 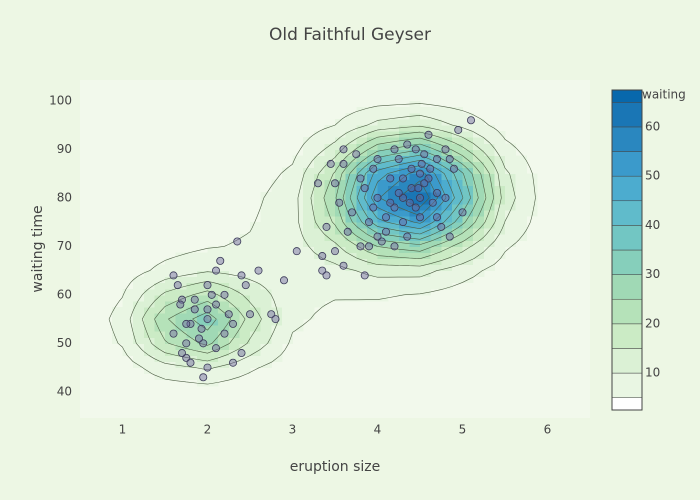 I want to click on colorbar-tick-label: 30, so click(x=652, y=274).